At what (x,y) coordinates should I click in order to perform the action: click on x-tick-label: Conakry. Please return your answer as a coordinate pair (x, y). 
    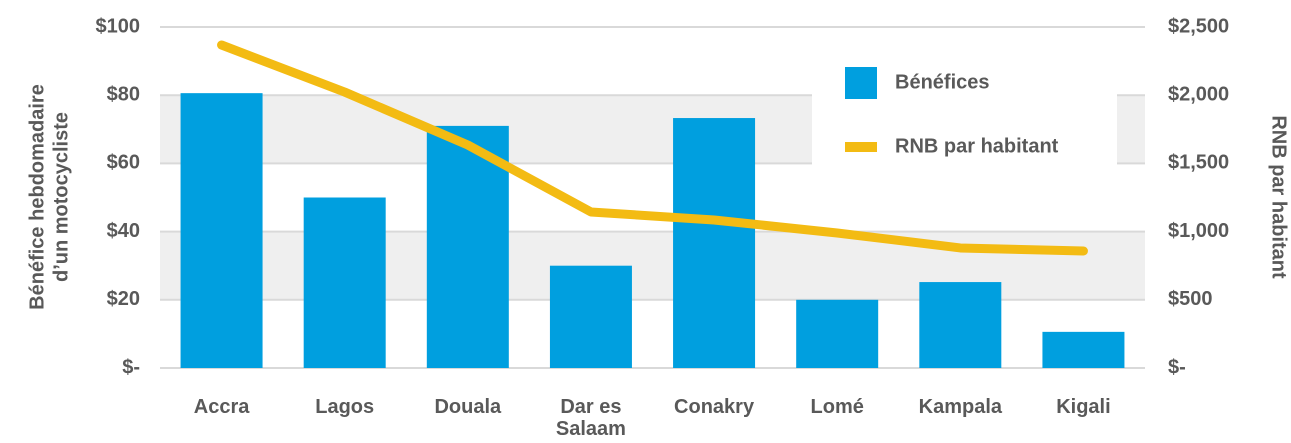
    Looking at the image, I should click on (714, 407).